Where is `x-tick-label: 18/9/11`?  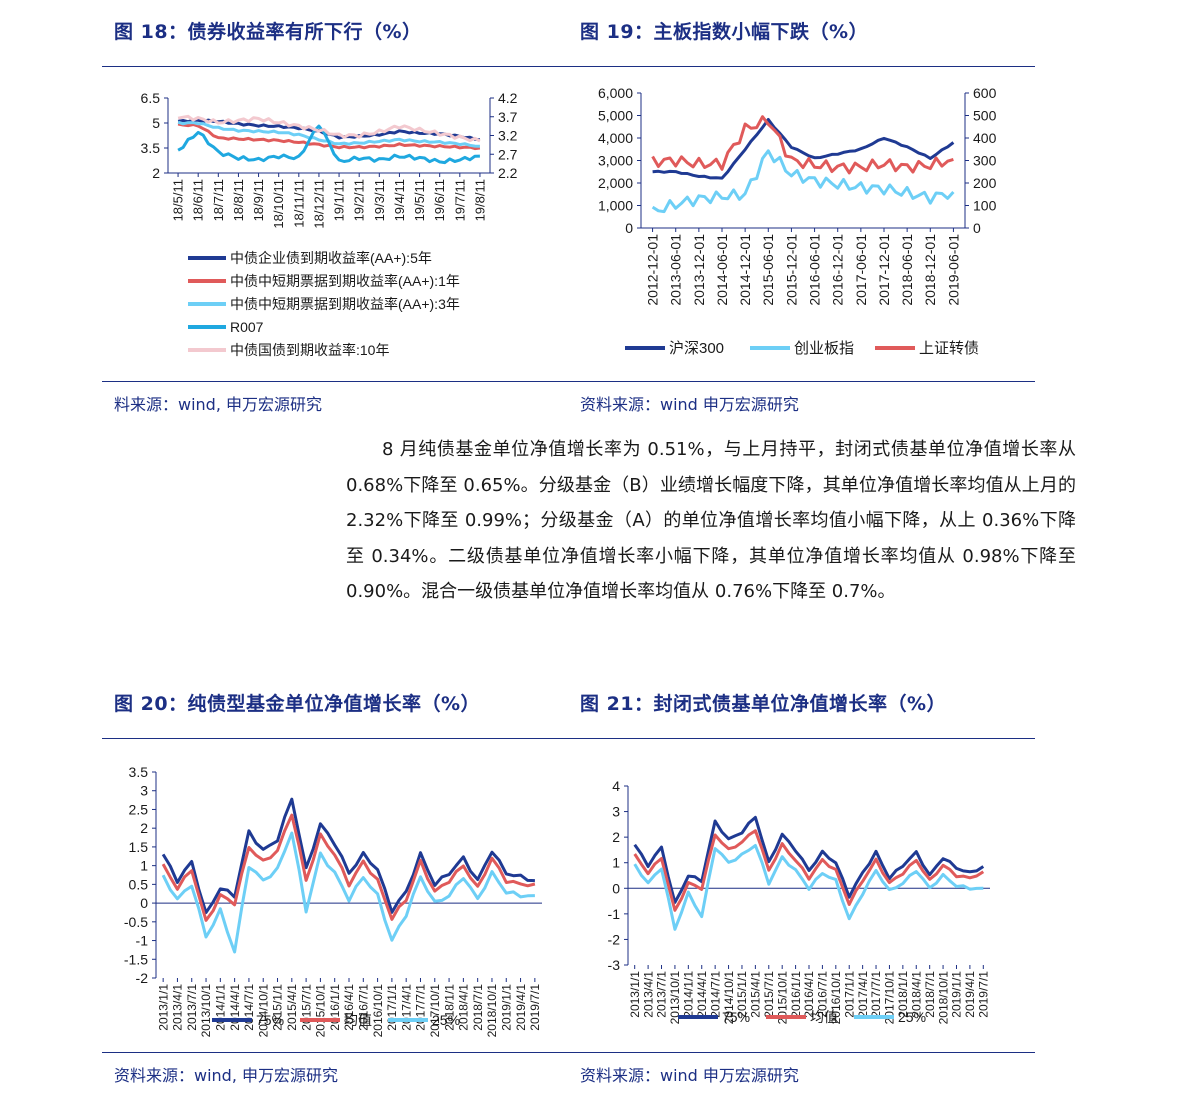
x-tick-label: 18/9/11 is located at coordinates (258, 200).